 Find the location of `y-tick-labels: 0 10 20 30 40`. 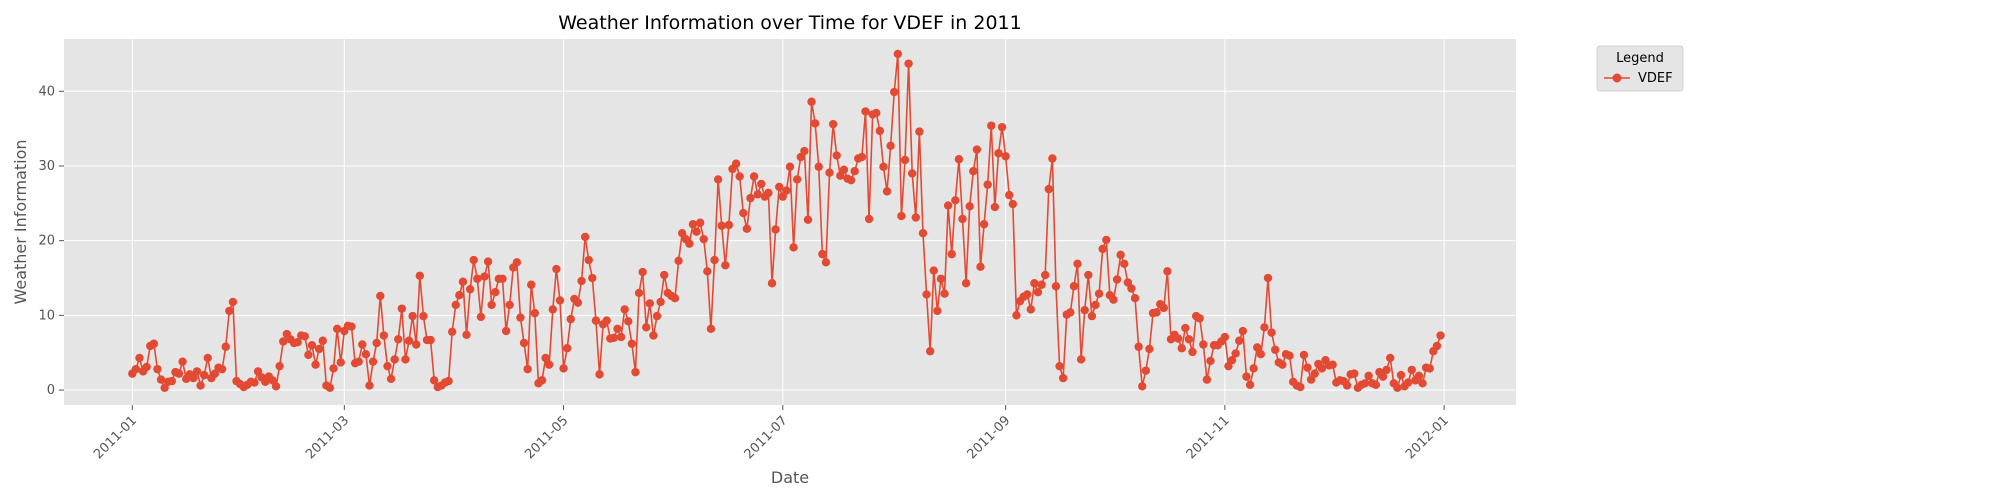

y-tick-labels: 0 10 20 30 40 is located at coordinates (51, 241).